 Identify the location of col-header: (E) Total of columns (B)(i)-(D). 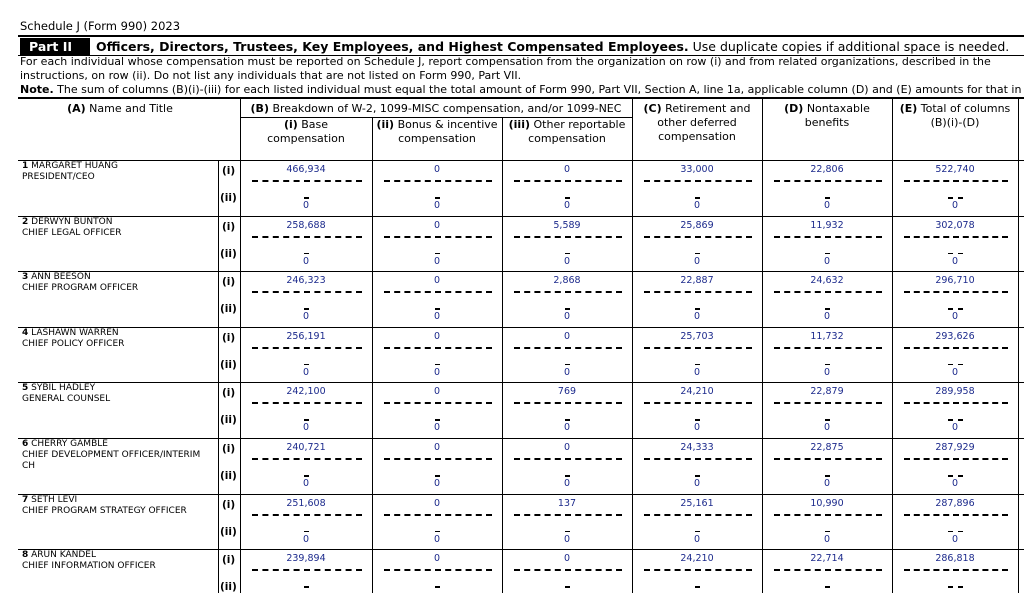
(955, 116).